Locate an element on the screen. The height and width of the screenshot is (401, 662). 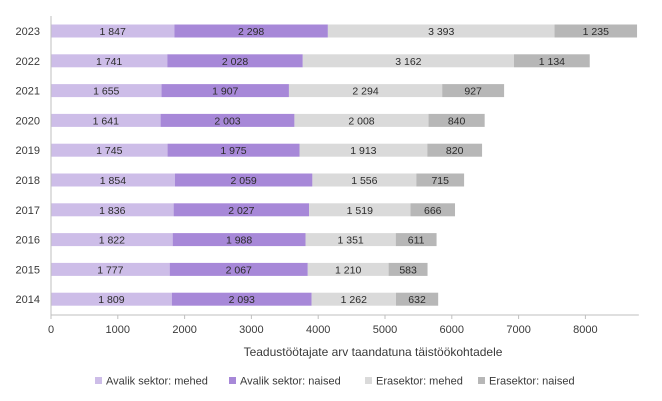
x-tick-label-0: 0 is located at coordinates (51, 330).